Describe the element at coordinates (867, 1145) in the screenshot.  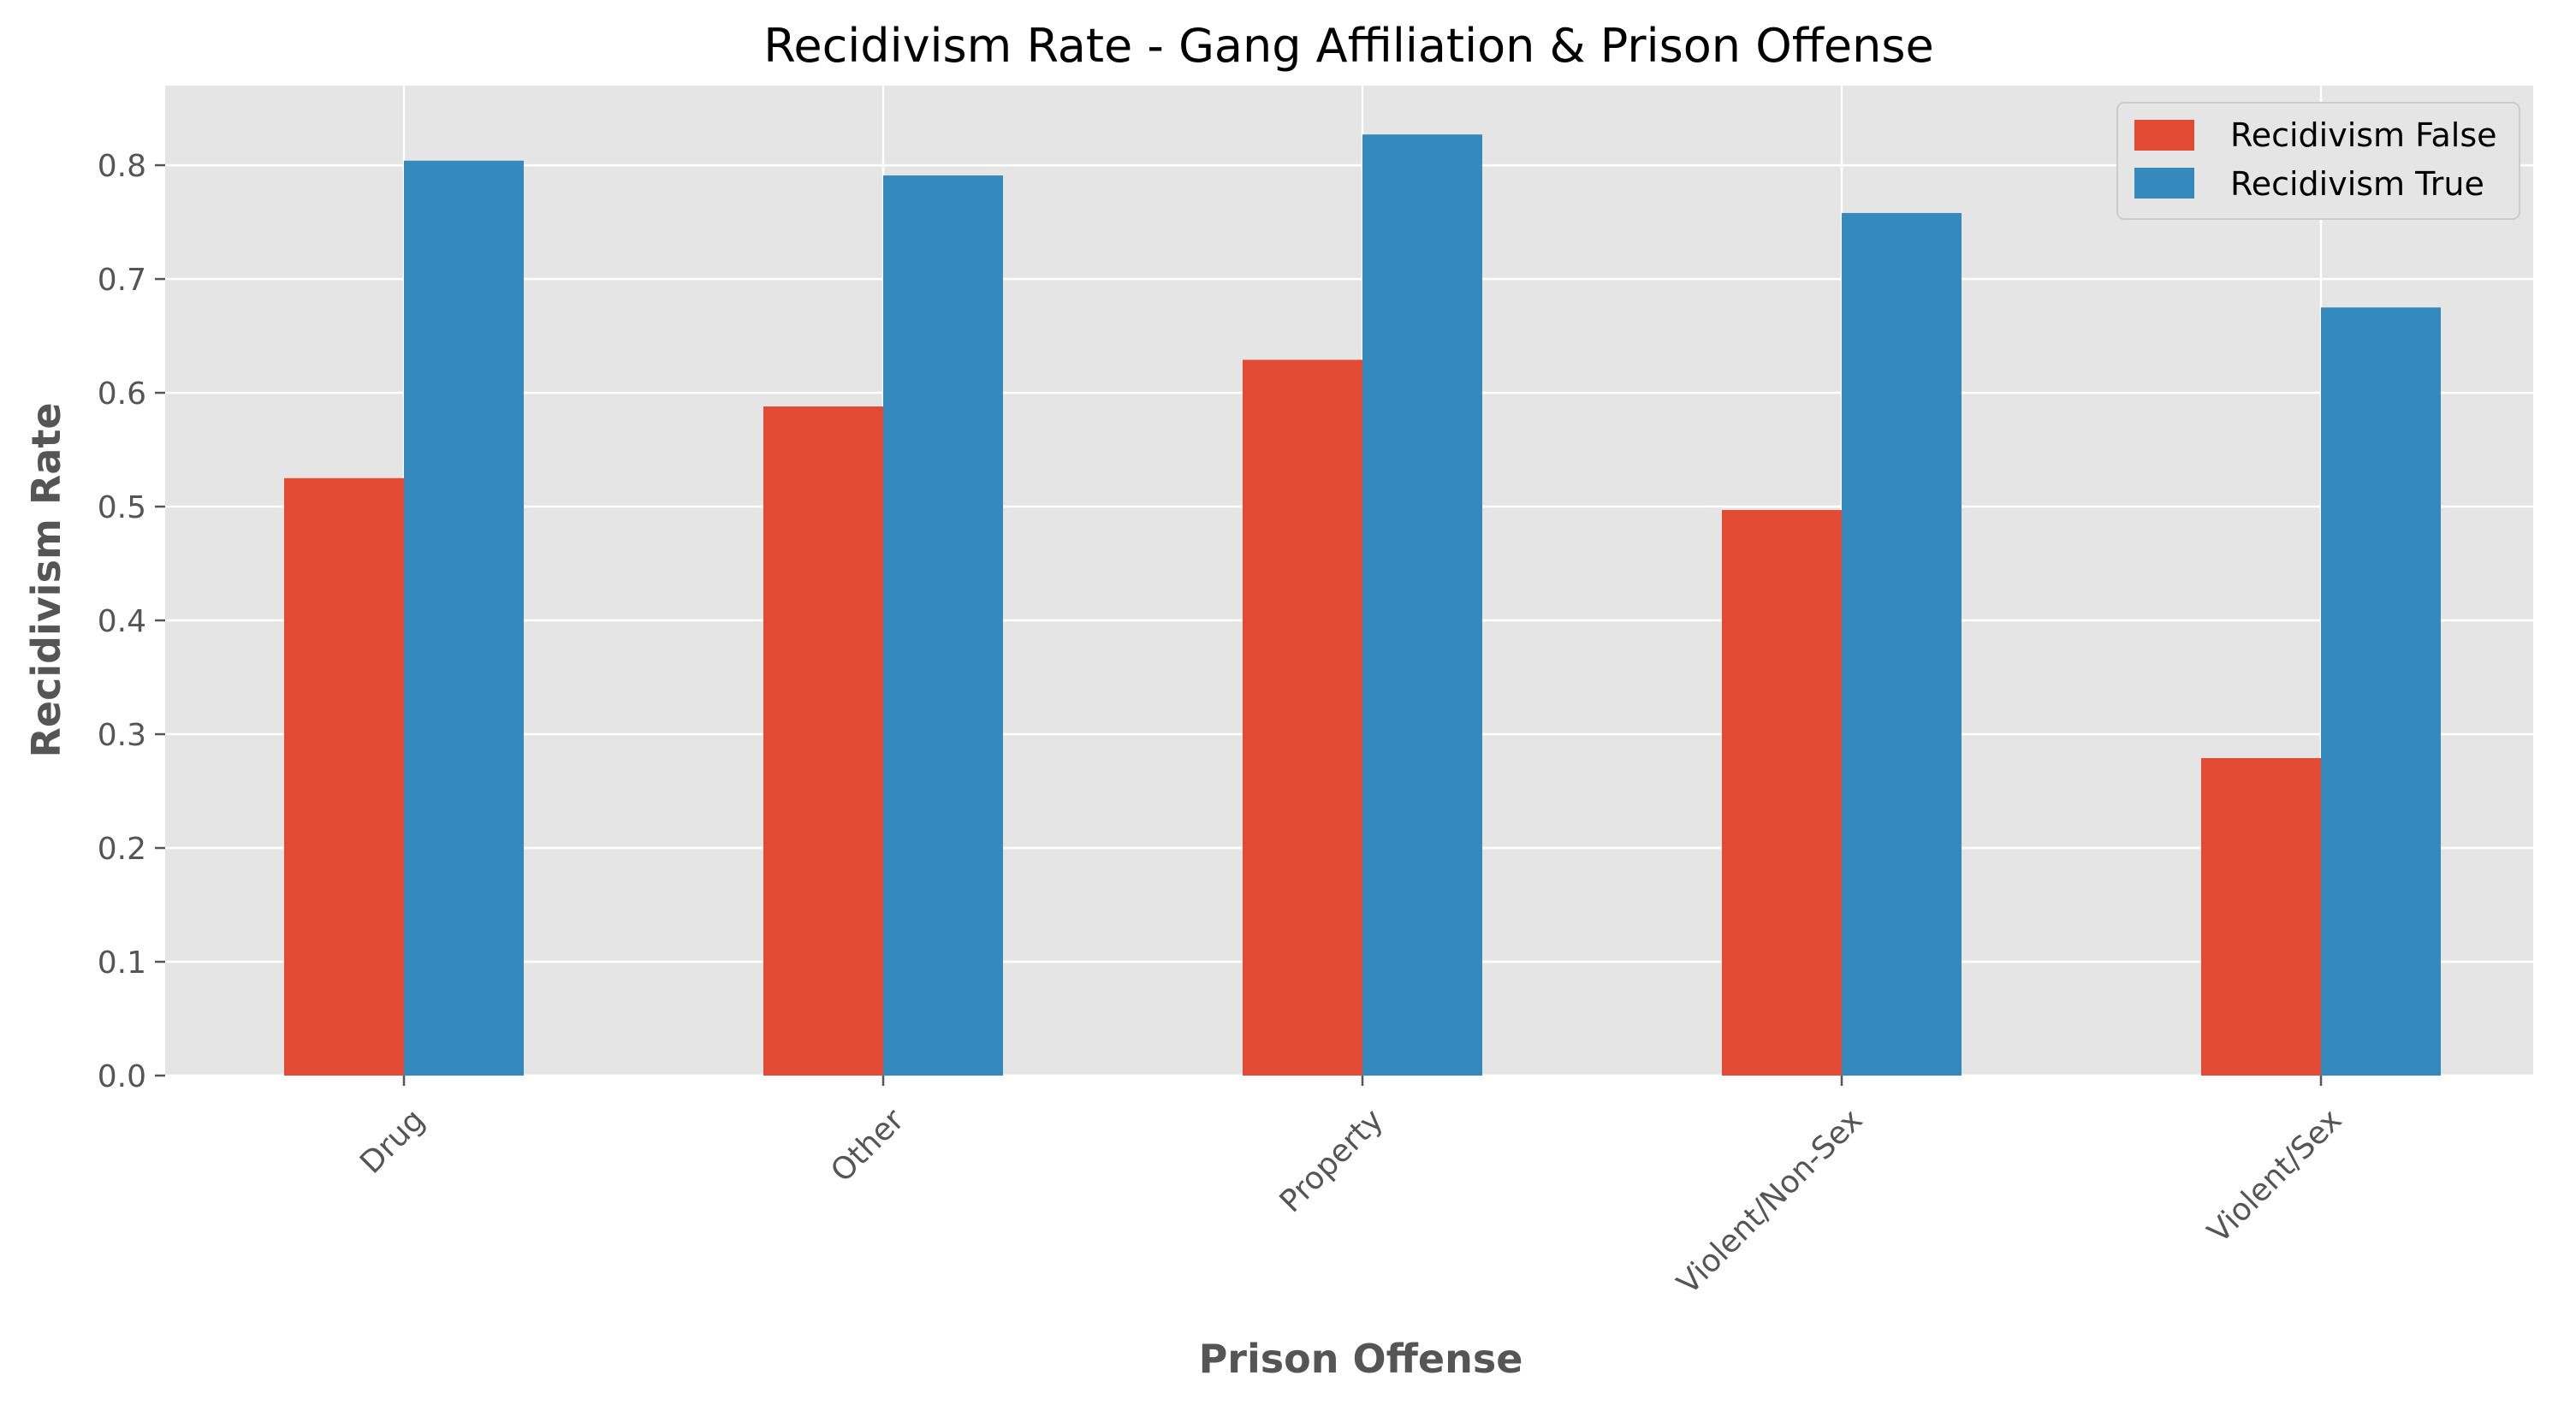
I see `x-tick-label-1: Other` at that location.